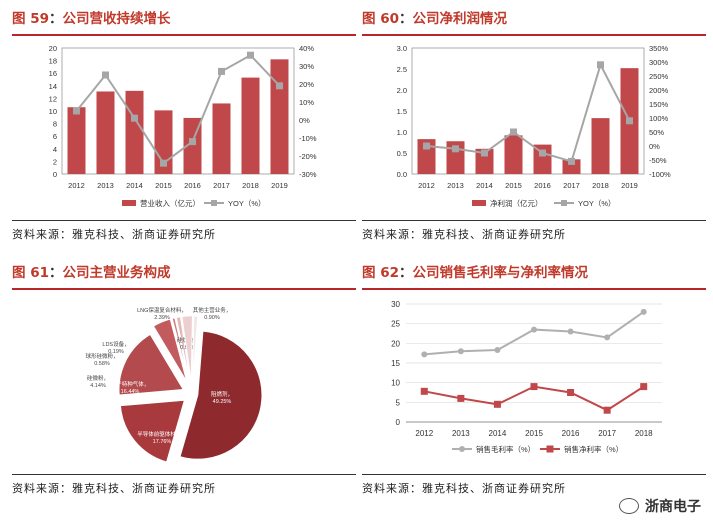 The image size is (713, 526). I want to click on x-tick-label: 2015, so click(513, 185).